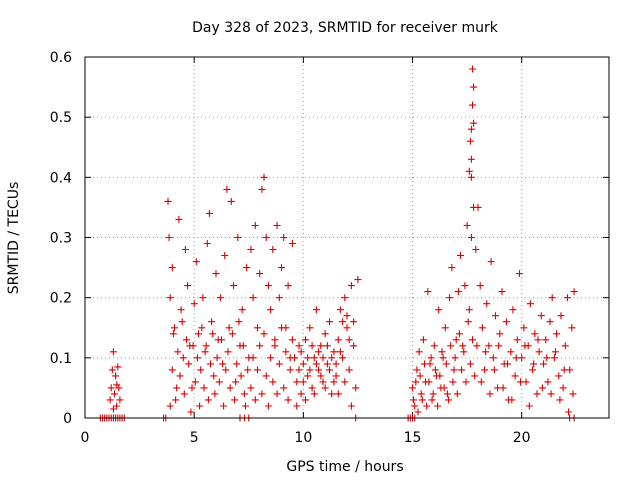 The height and width of the screenshot is (480, 640). What do you see at coordinates (194, 438) in the screenshot?
I see `x-tick-label: 5` at bounding box center [194, 438].